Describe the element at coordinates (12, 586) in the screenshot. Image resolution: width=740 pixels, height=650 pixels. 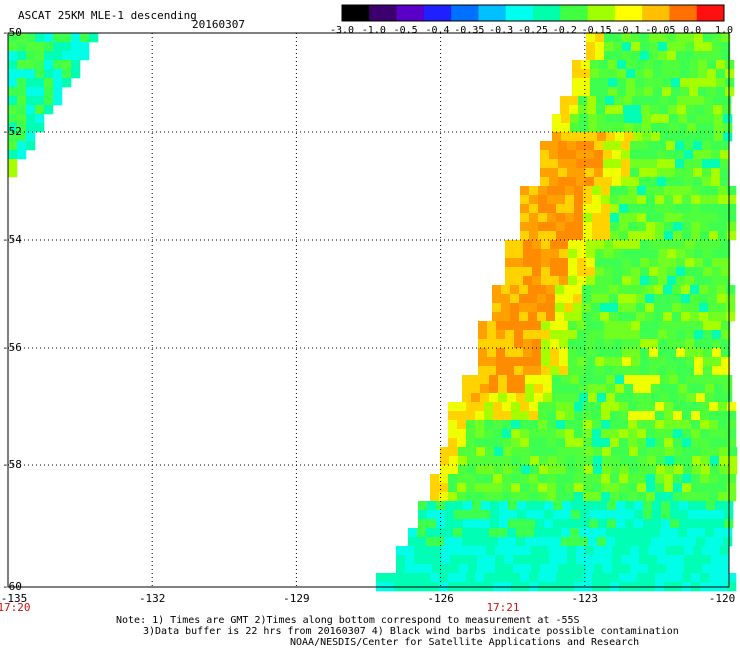
I see `latitude-label: -60` at that location.